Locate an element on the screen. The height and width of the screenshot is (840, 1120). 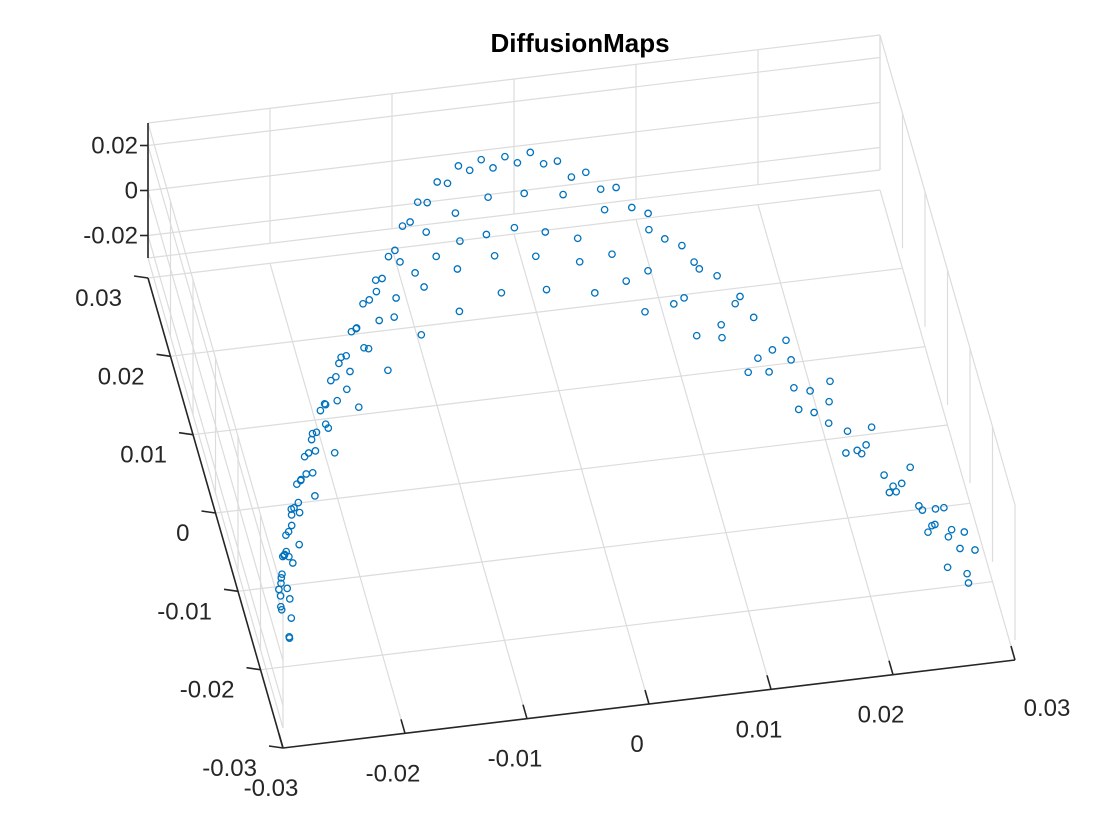
x-tick-label: -0.01 is located at coordinates (515, 759).